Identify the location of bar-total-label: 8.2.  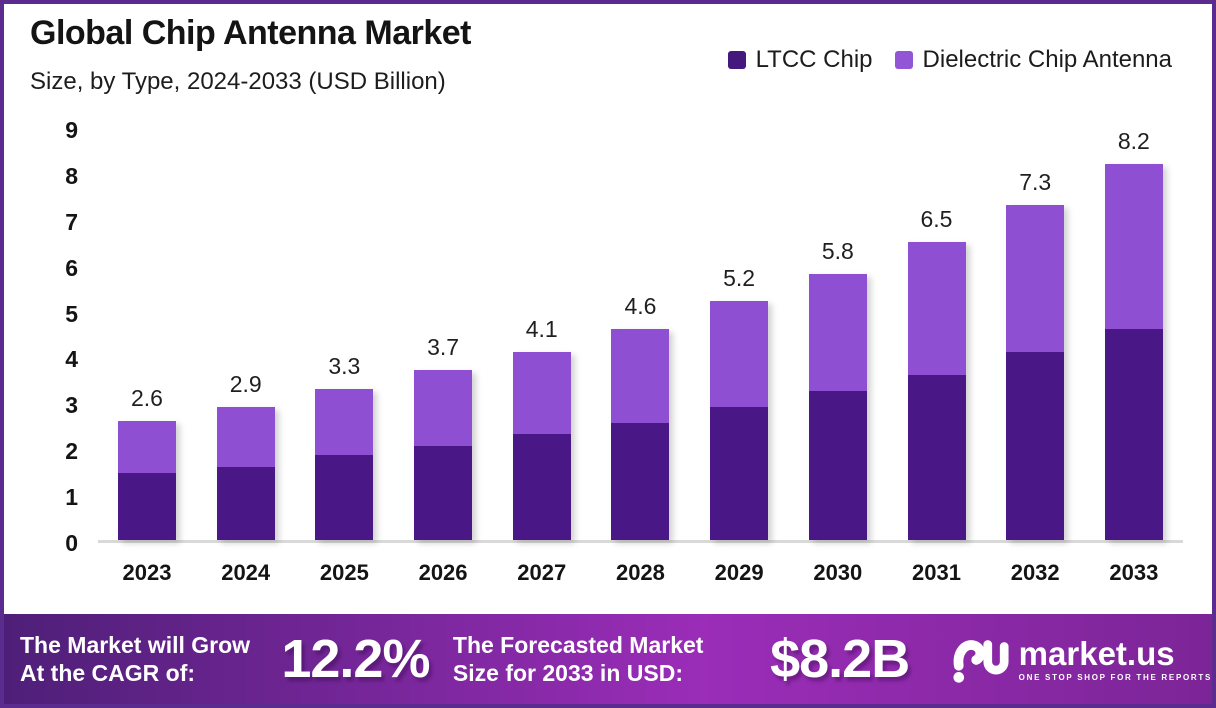
(1133, 140).